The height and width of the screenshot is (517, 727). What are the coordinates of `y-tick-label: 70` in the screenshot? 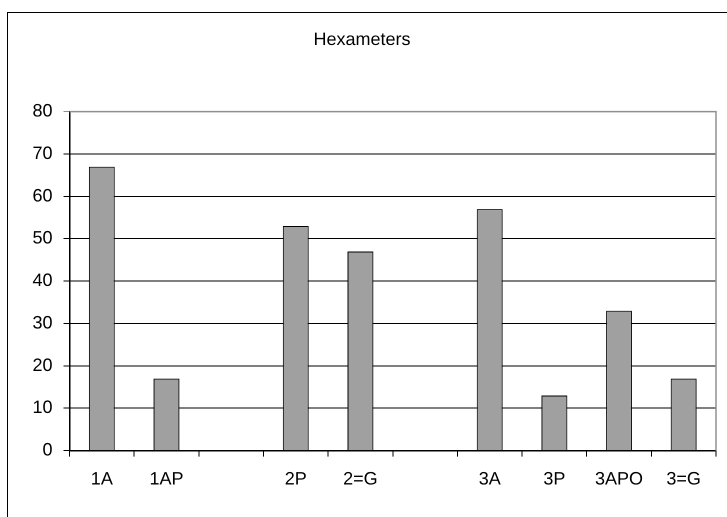 It's located at (42, 152).